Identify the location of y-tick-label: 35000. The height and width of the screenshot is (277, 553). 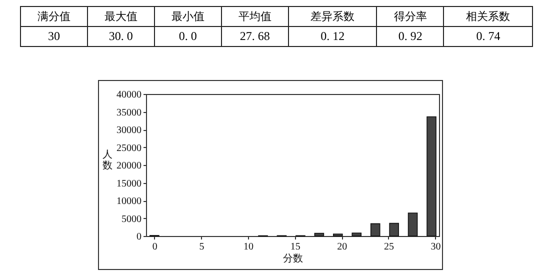
(129, 112).